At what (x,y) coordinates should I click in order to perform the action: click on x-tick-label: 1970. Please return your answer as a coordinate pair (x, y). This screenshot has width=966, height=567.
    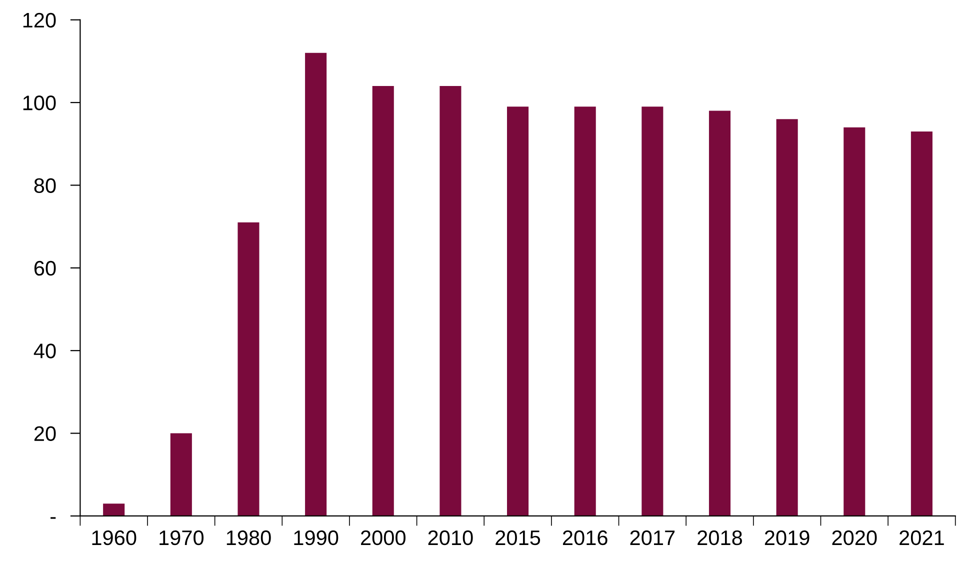
    Looking at the image, I should click on (182, 538).